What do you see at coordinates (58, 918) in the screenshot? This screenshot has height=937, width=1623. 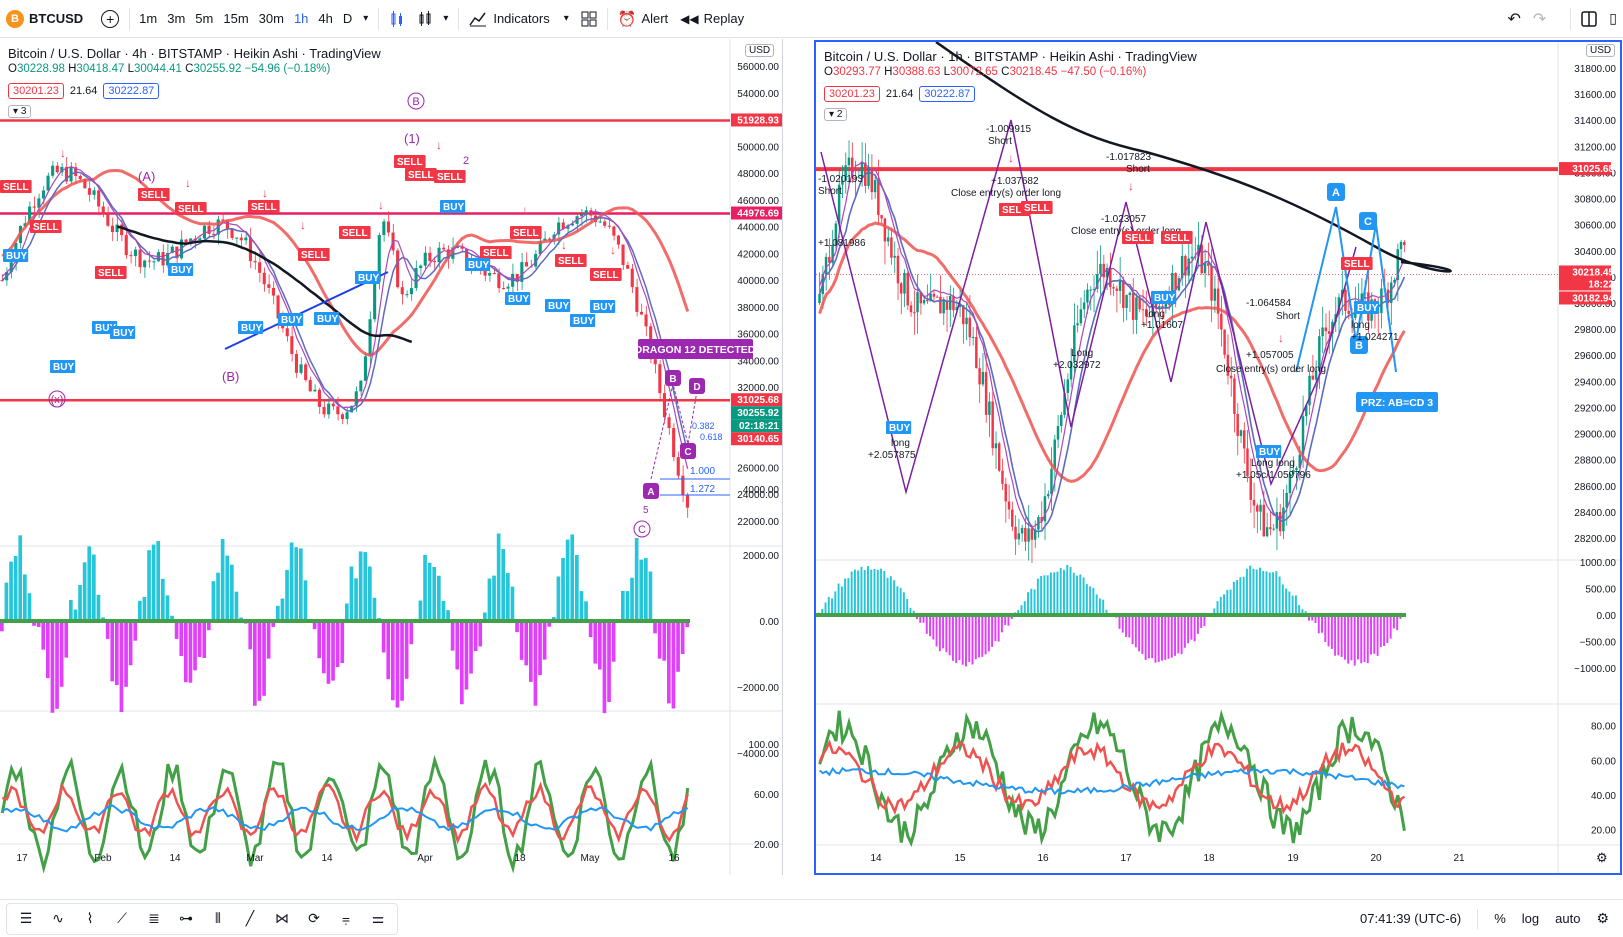 I see `wave-abc-icon: ∿` at bounding box center [58, 918].